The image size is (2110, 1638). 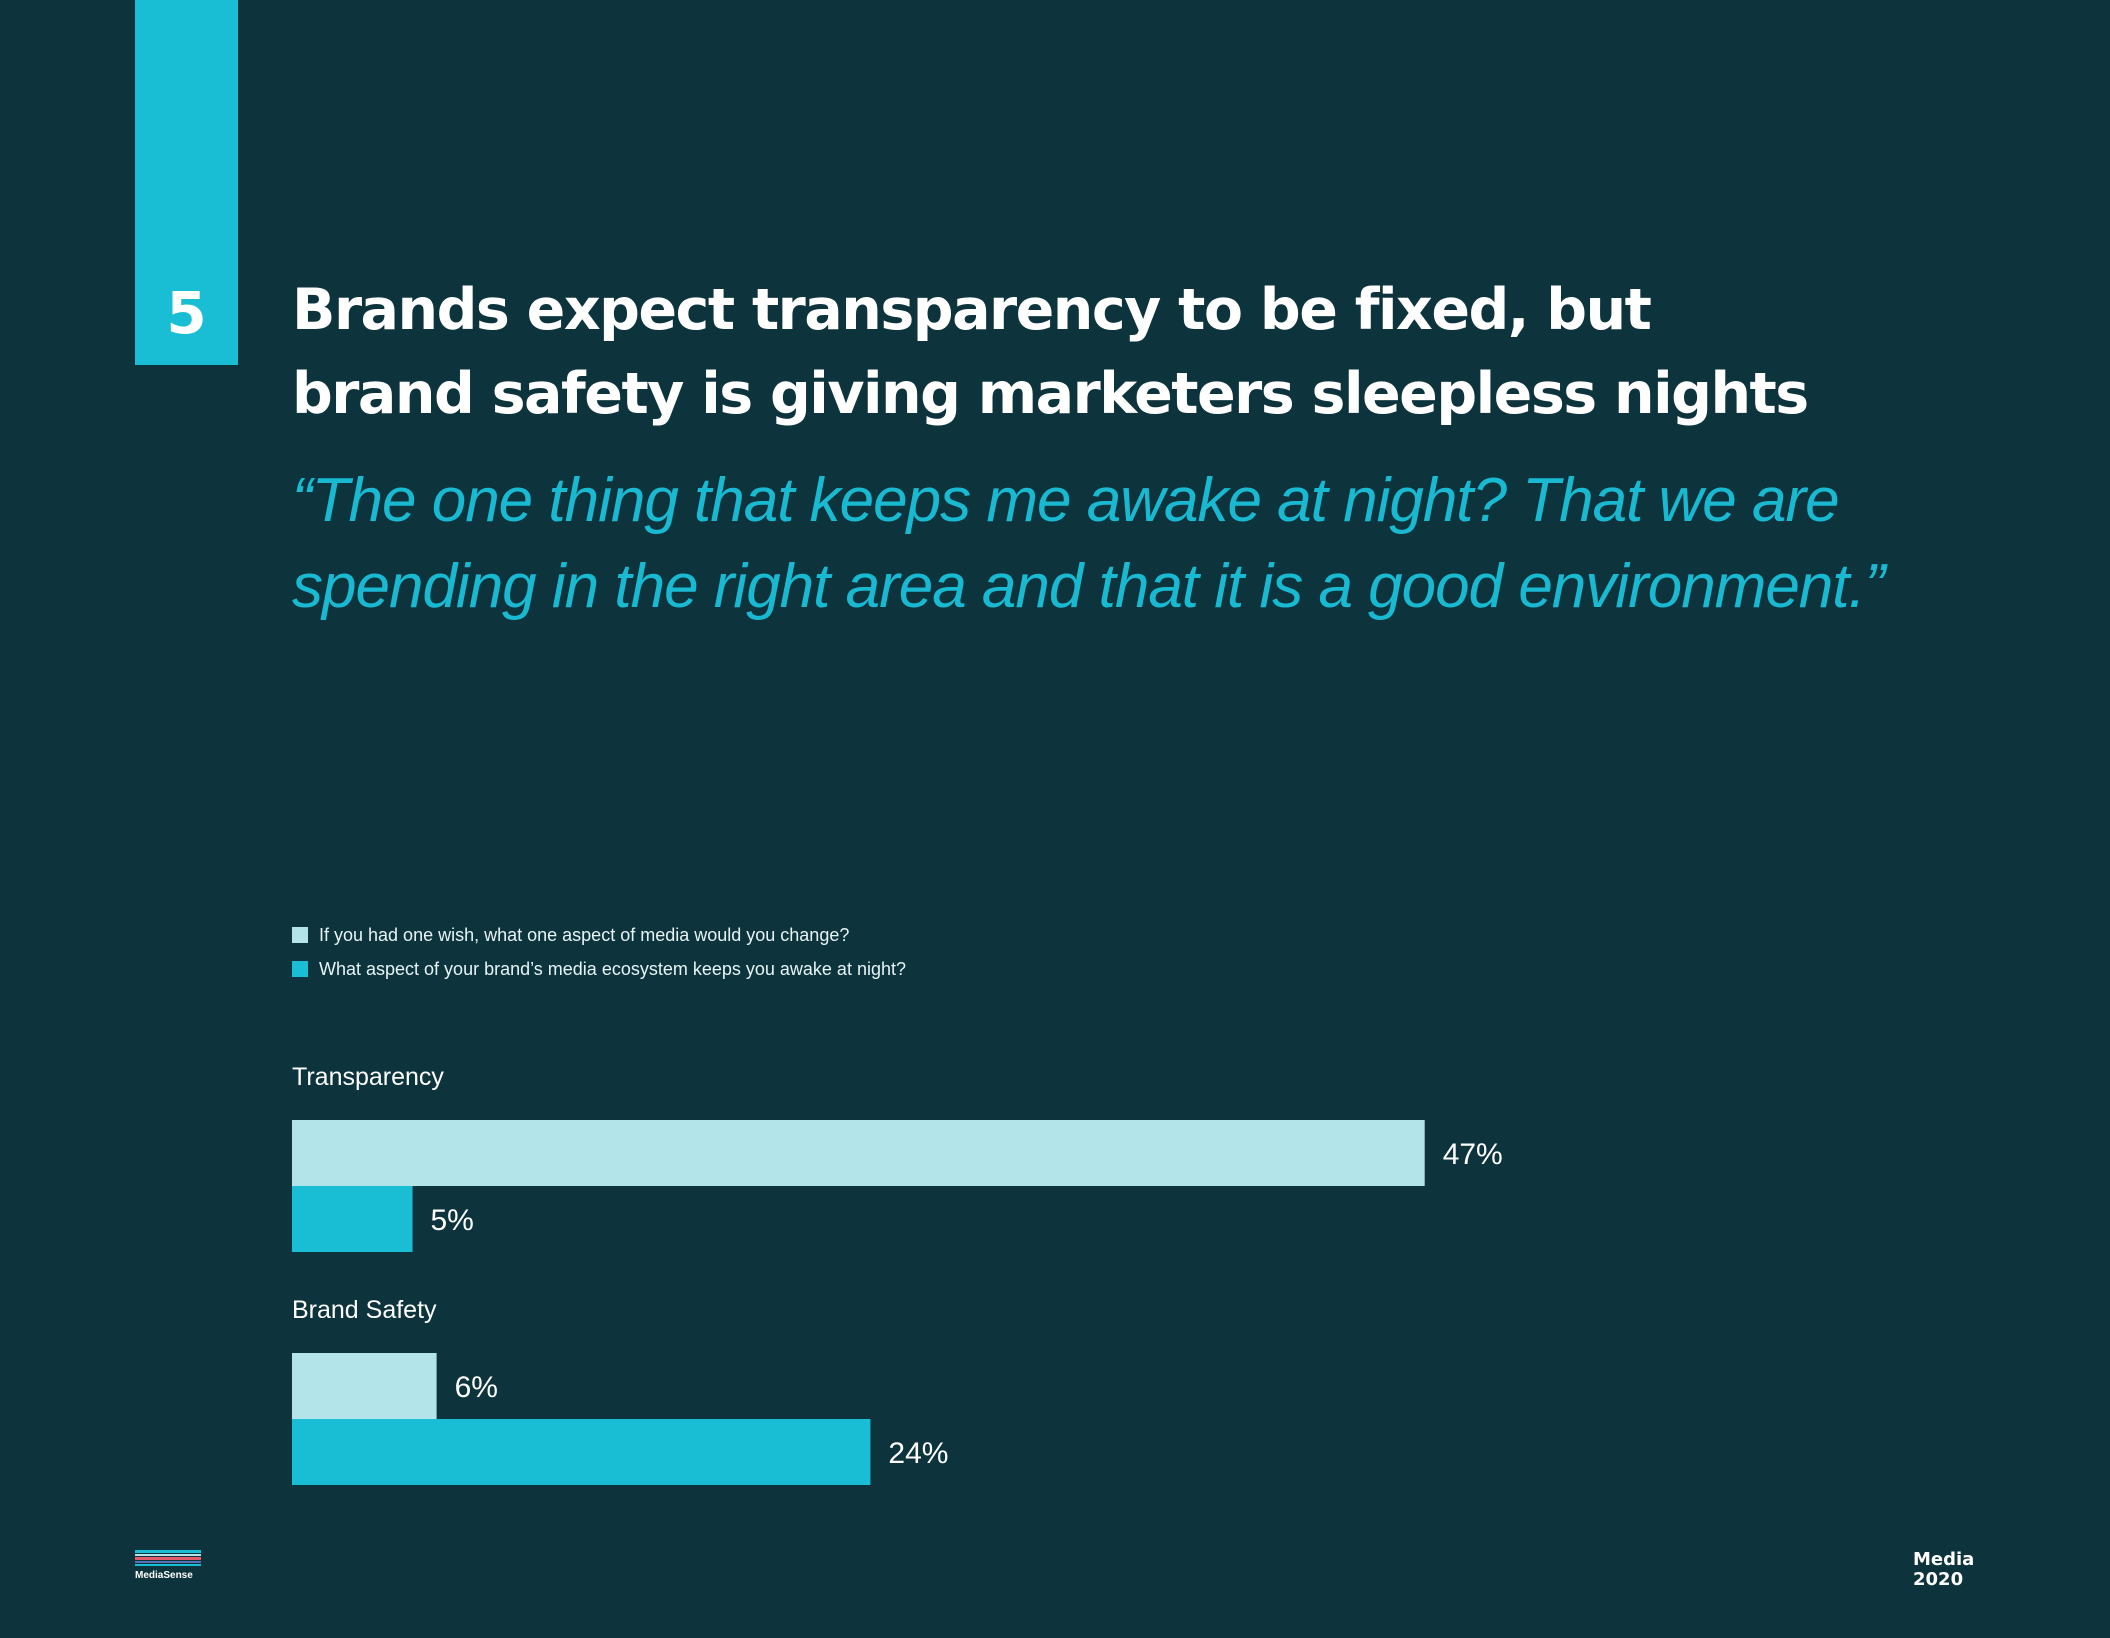 What do you see at coordinates (168, 1558) in the screenshot?
I see `logo-stripes-icon` at bounding box center [168, 1558].